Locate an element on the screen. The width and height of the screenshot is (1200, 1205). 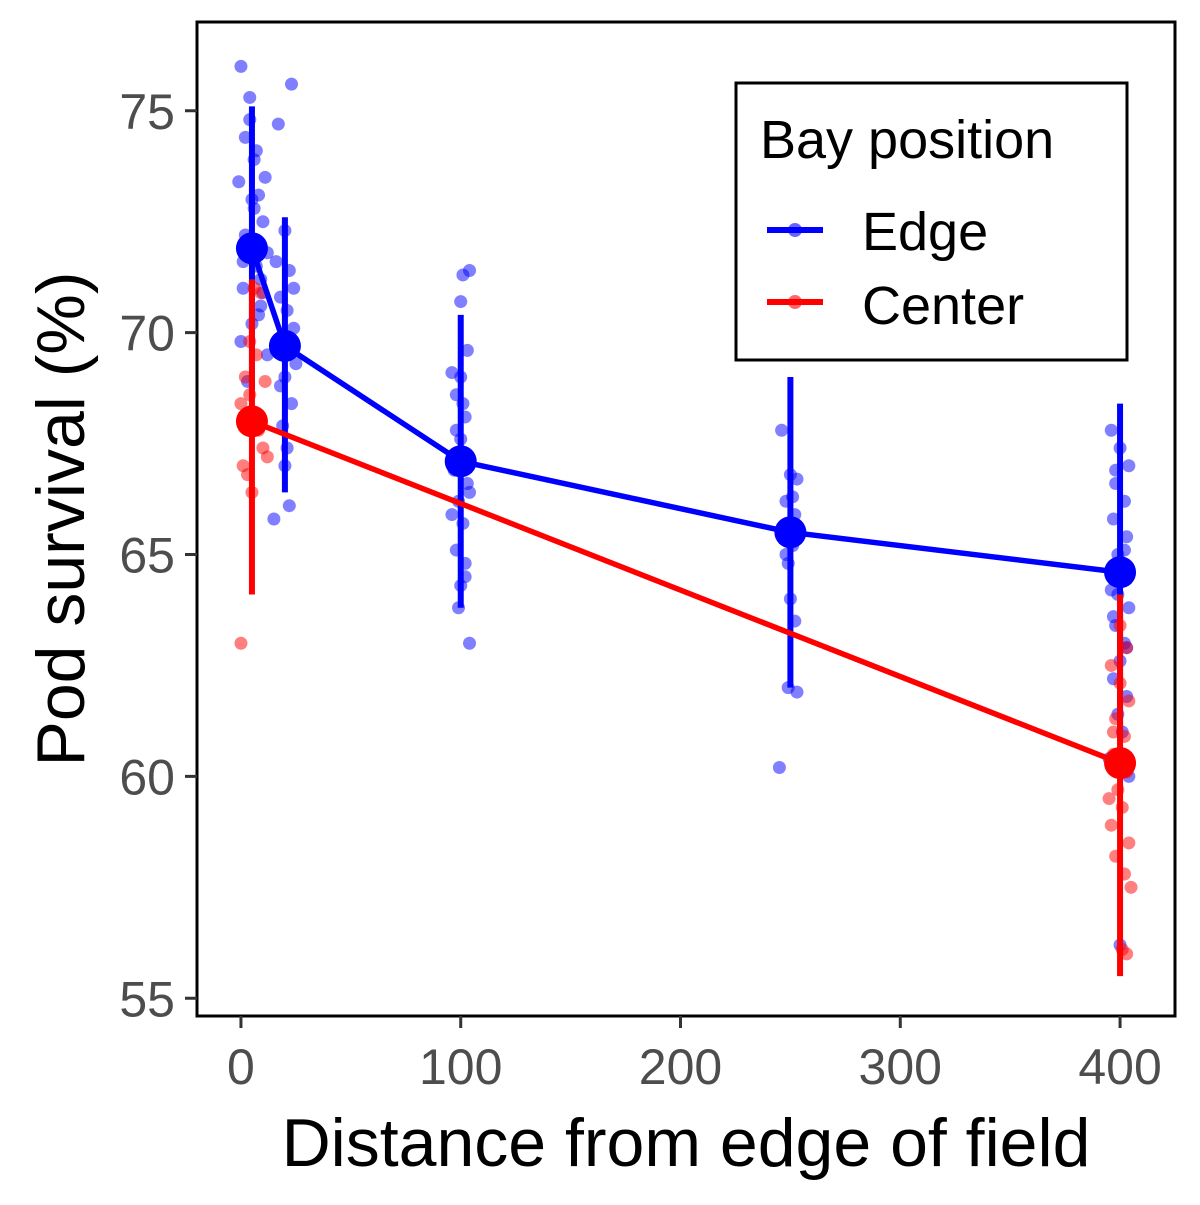
legend-key-point-edge is located at coordinates (795, 230).